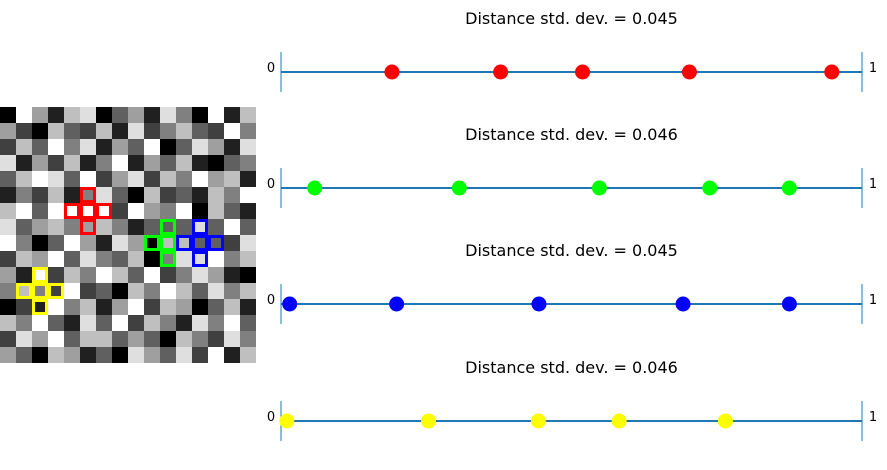 The width and height of the screenshot is (887, 470). I want to click on panel-title: Distance std. dev. = 0.045, so click(571, 18).